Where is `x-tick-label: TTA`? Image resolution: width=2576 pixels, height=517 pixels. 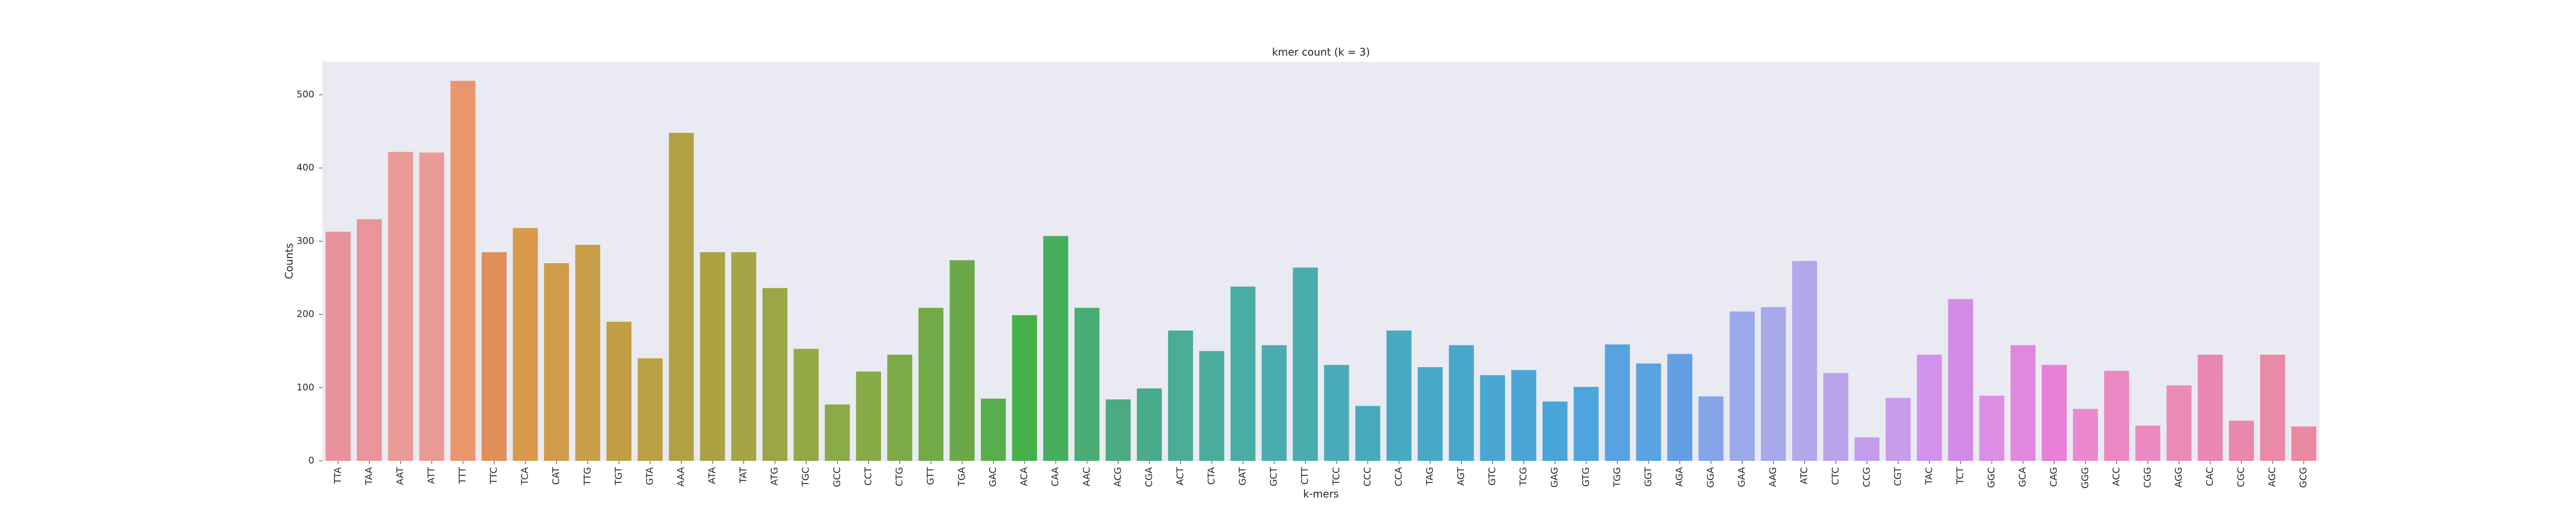 x-tick-label: TTA is located at coordinates (337, 475).